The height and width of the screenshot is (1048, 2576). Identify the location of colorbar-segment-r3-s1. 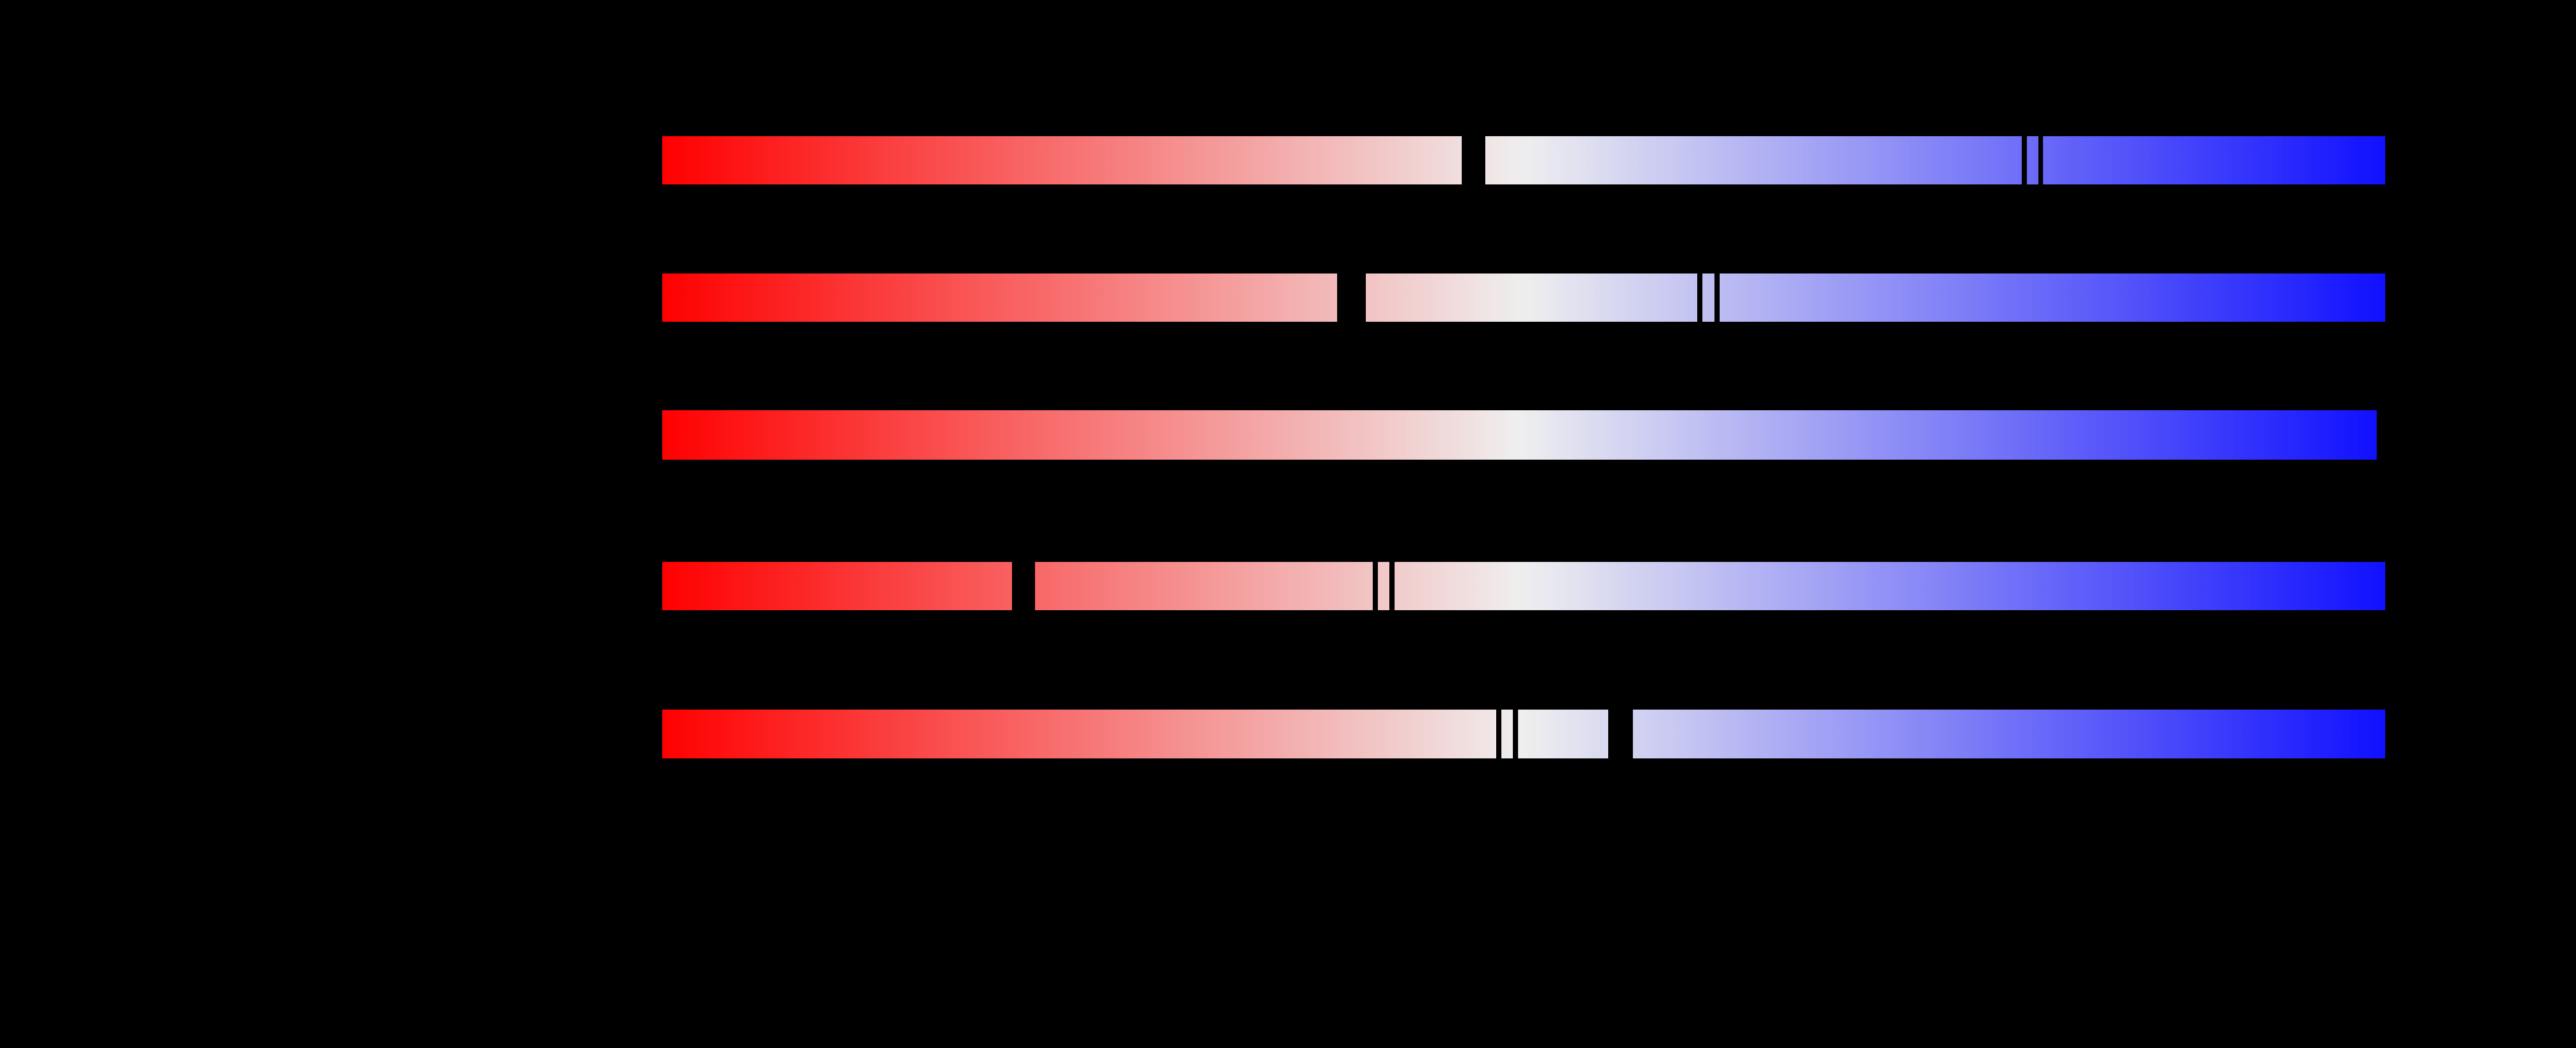
(1519, 435).